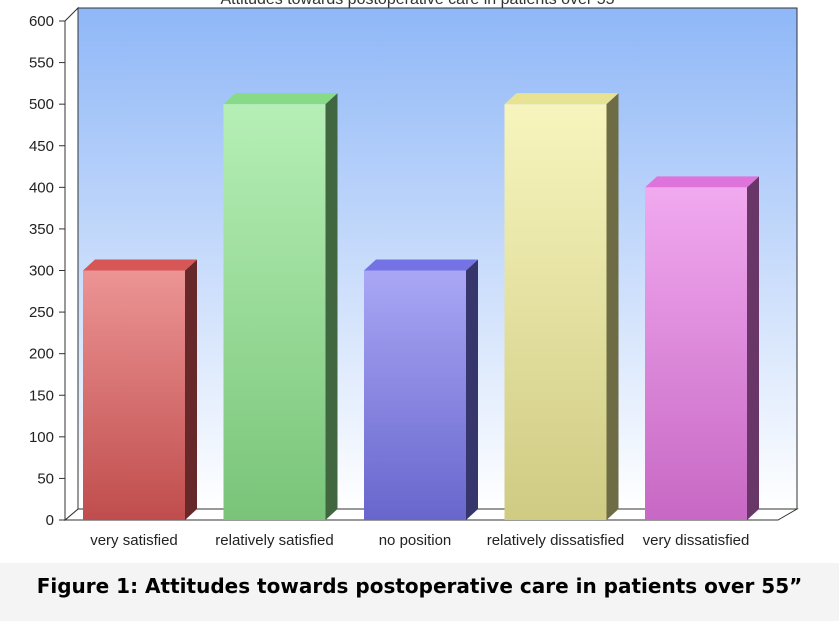 This screenshot has height=621, width=839. What do you see at coordinates (41, 63) in the screenshot?
I see `y-tick-label: 550` at bounding box center [41, 63].